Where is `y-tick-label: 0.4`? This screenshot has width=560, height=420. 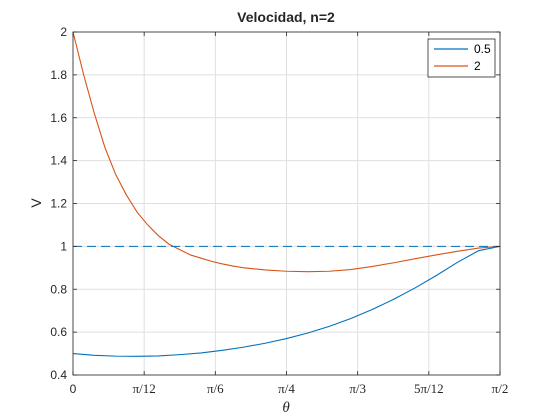 y-tick-label: 0.4 is located at coordinates (58, 375).